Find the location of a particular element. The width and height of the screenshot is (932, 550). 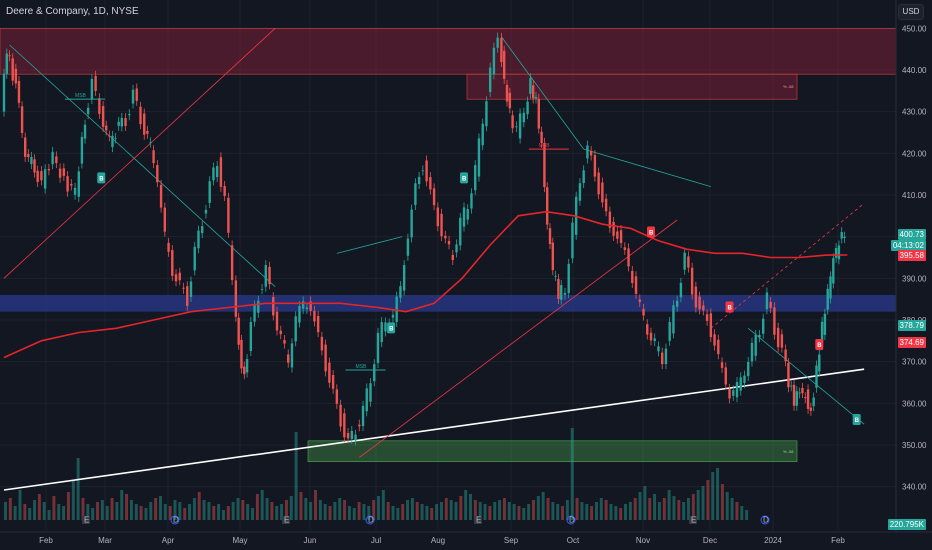

earnings-icon-box is located at coordinates (86, 520).